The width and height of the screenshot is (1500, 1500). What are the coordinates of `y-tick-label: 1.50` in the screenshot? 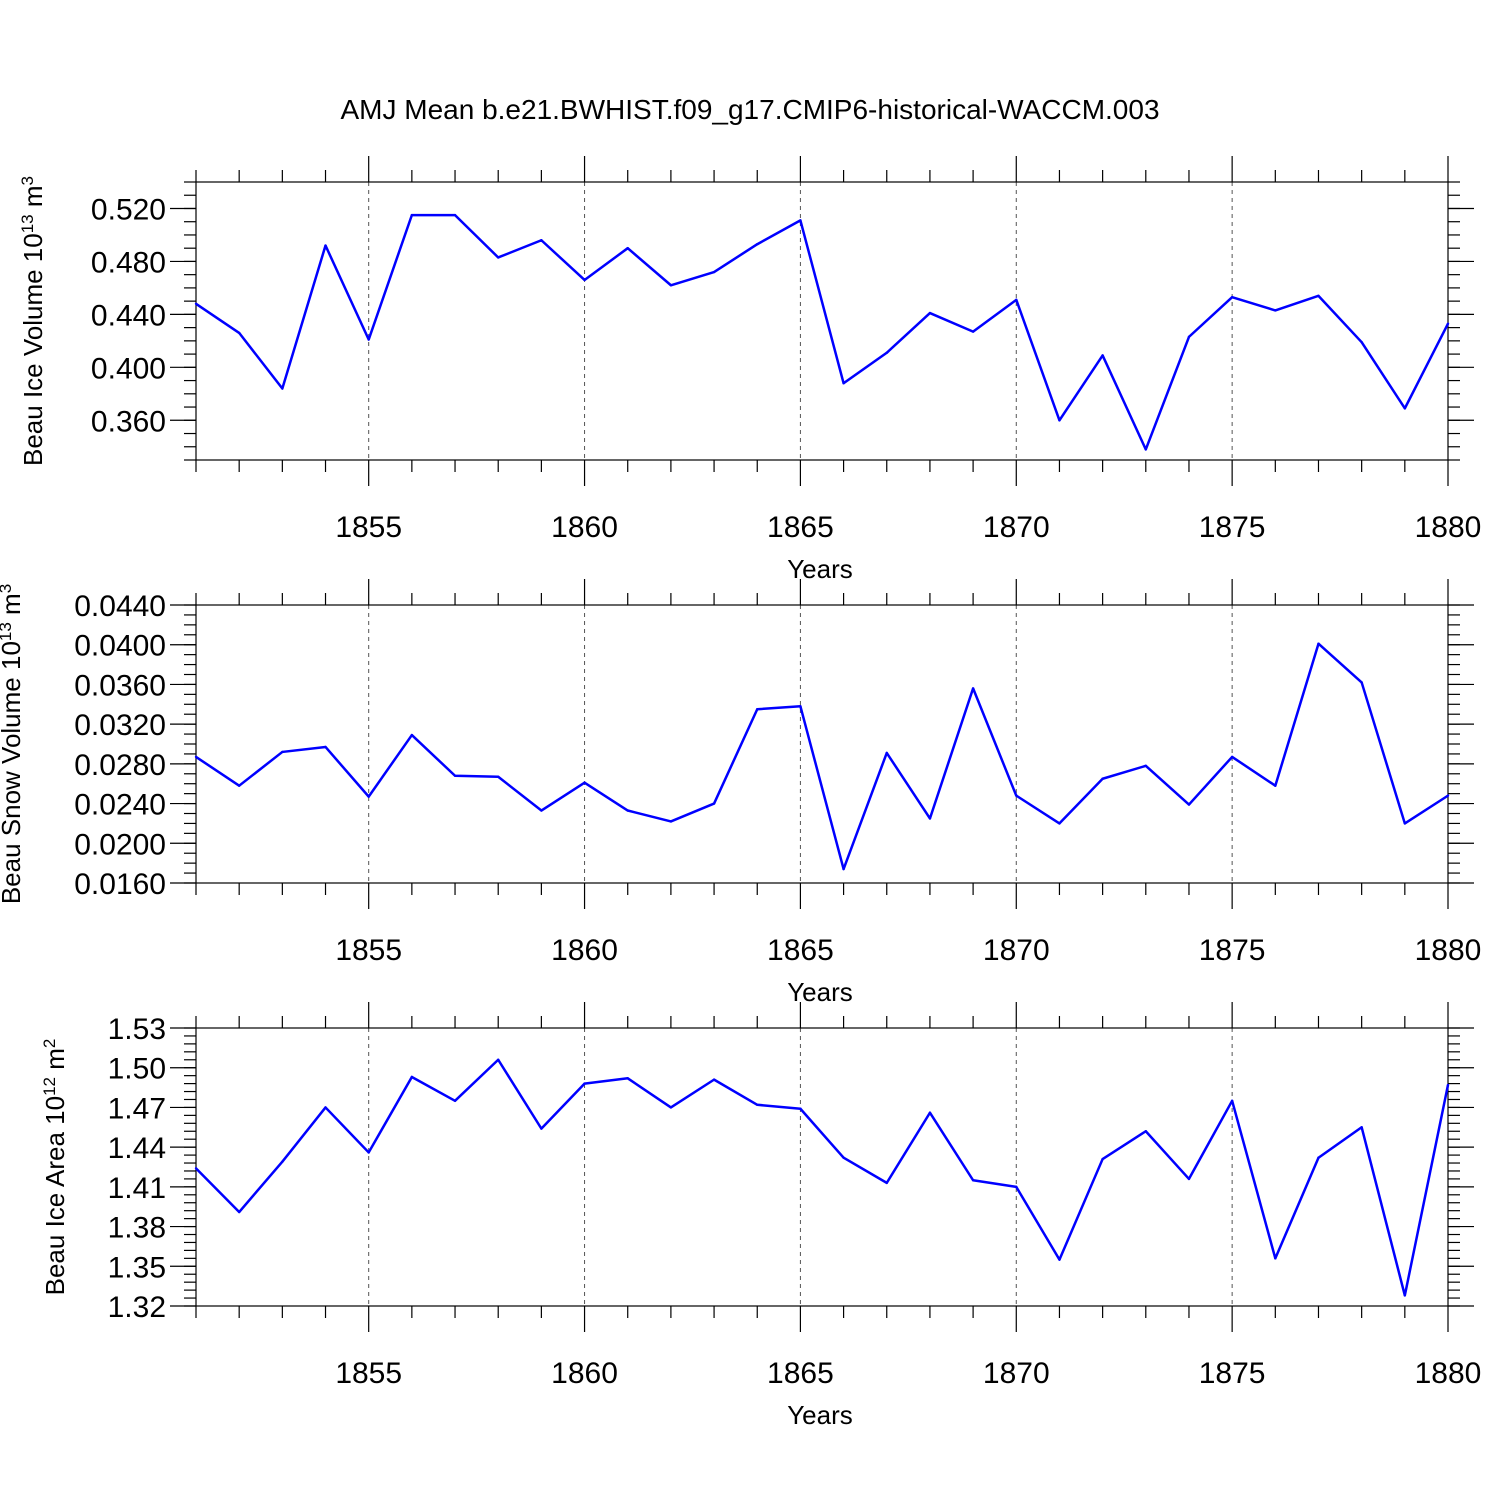 It's located at (137, 1069).